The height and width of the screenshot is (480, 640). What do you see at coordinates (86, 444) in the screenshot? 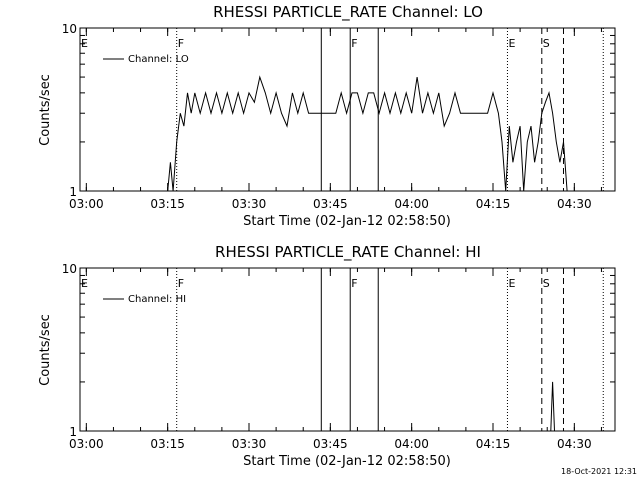
I see `panel-hi-x-tick-label-03-00: 03:00` at bounding box center [86, 444].